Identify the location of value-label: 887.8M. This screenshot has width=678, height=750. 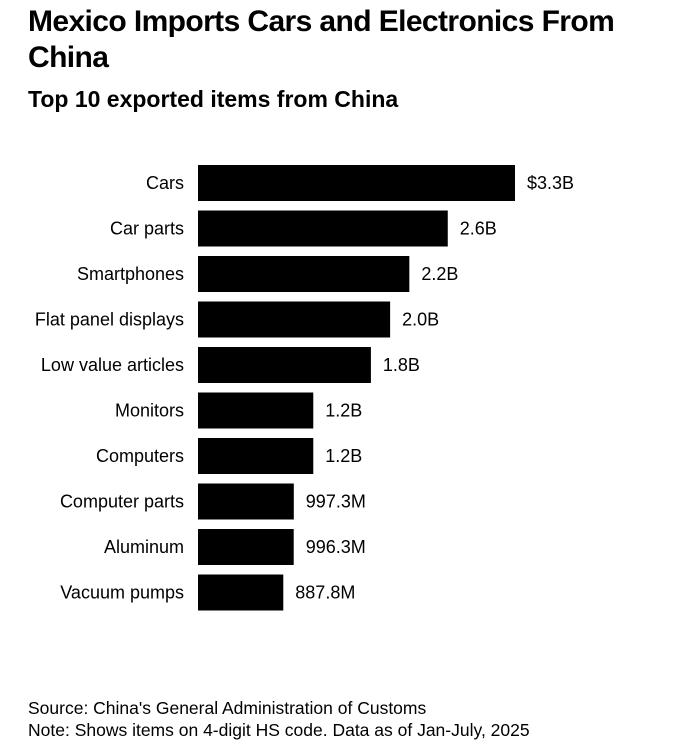
(325, 593).